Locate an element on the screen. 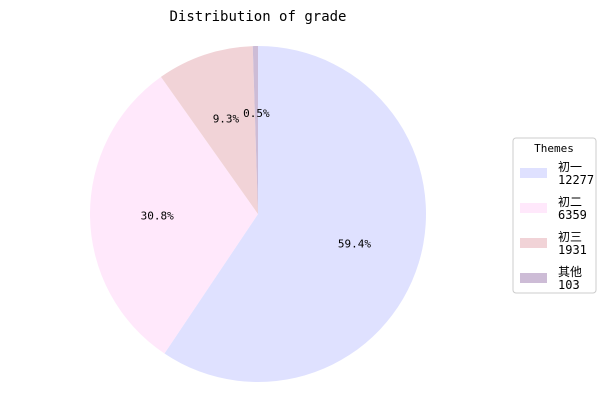 Image resolution: width=607 pixels, height=409 pixels. chart-title: Distribution of grade is located at coordinates (257, 17).